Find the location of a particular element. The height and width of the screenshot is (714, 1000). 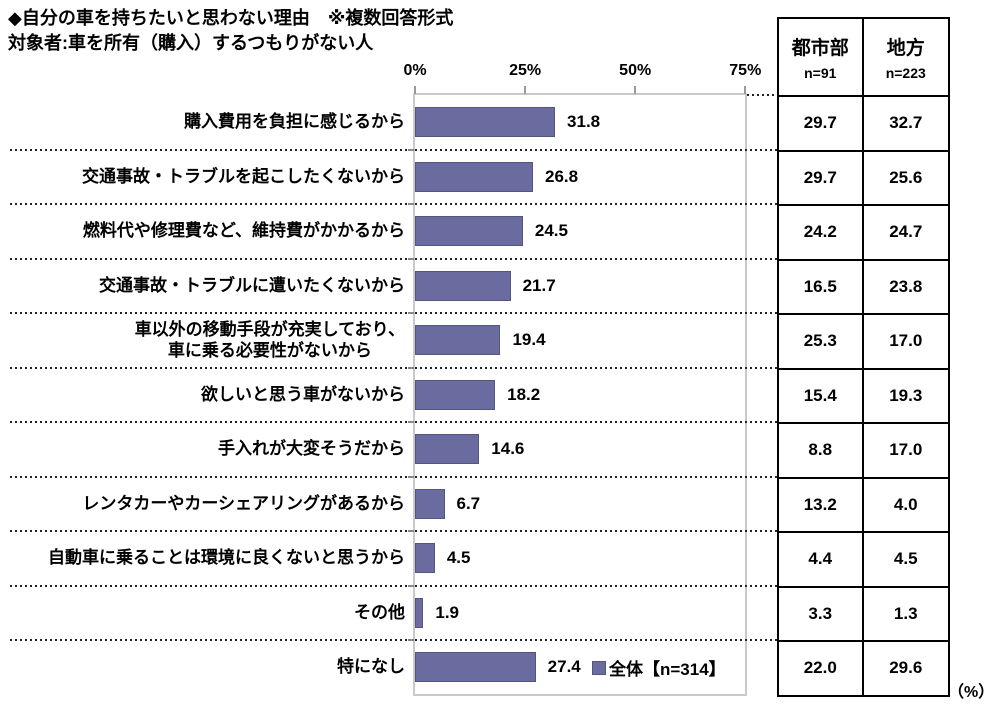

category-label-line1: 欲しいと思う車がないから is located at coordinates (303, 394).